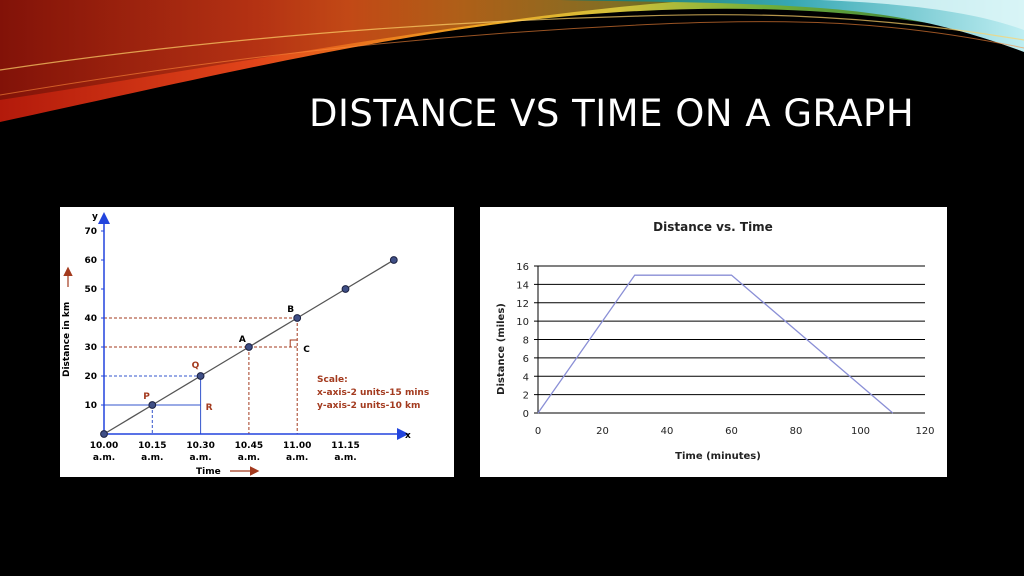 Image resolution: width=1024 pixels, height=576 pixels. I want to click on x-tick-label: 100, so click(860, 431).